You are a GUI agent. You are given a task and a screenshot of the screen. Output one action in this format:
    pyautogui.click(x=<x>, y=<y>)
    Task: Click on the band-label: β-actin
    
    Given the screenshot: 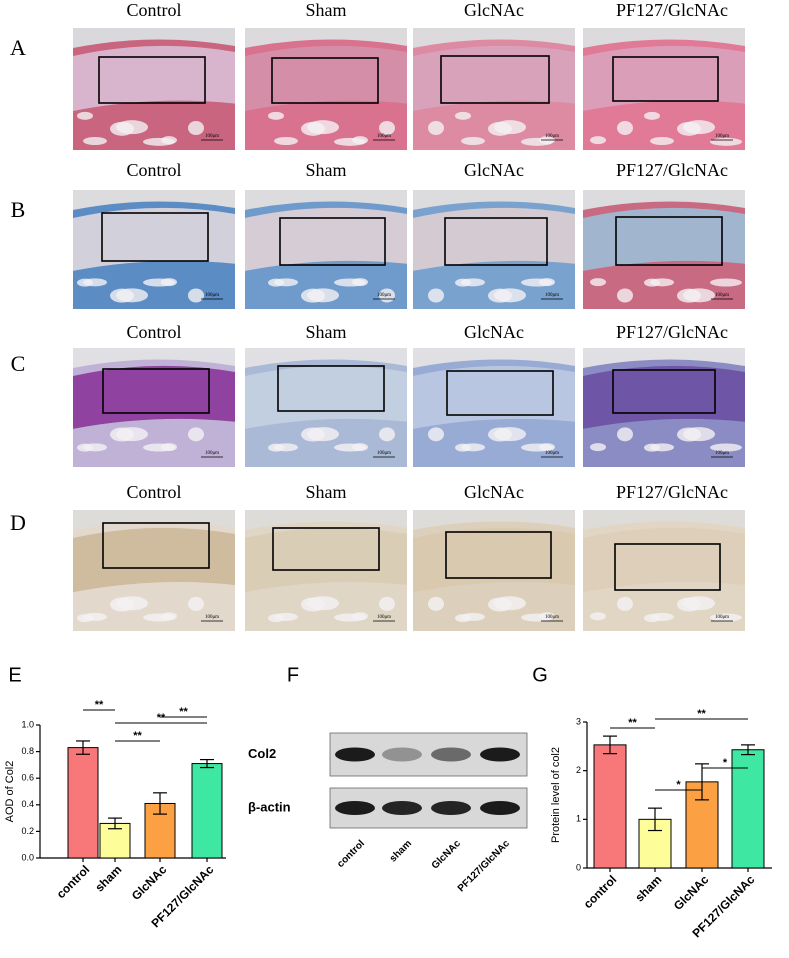 What is the action you would take?
    pyautogui.click(x=269, y=806)
    